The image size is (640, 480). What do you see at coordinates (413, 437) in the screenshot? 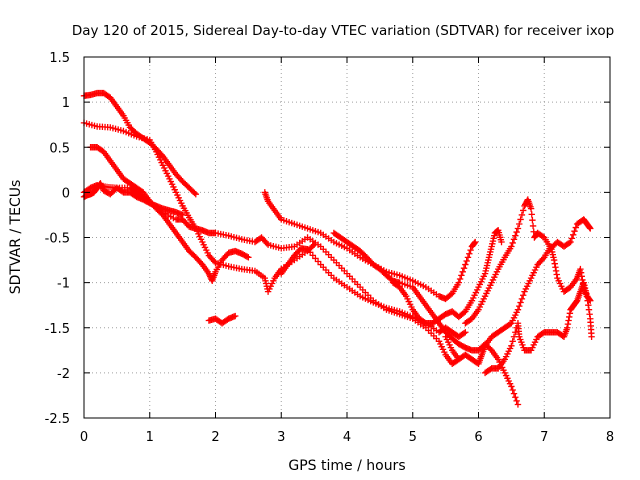
I see `x-tick-label: 5` at bounding box center [413, 437].